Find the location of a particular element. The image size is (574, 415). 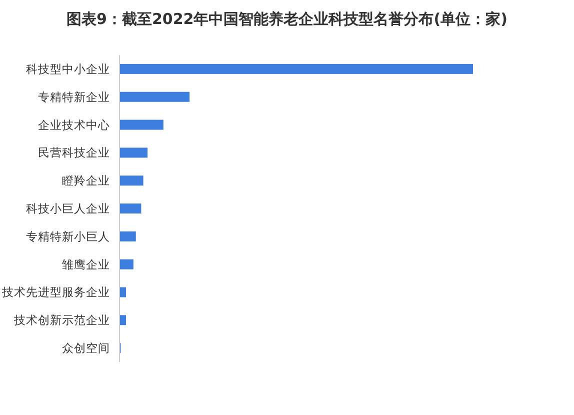

y-tick-label: 技术创新示范企业 is located at coordinates (61, 320).